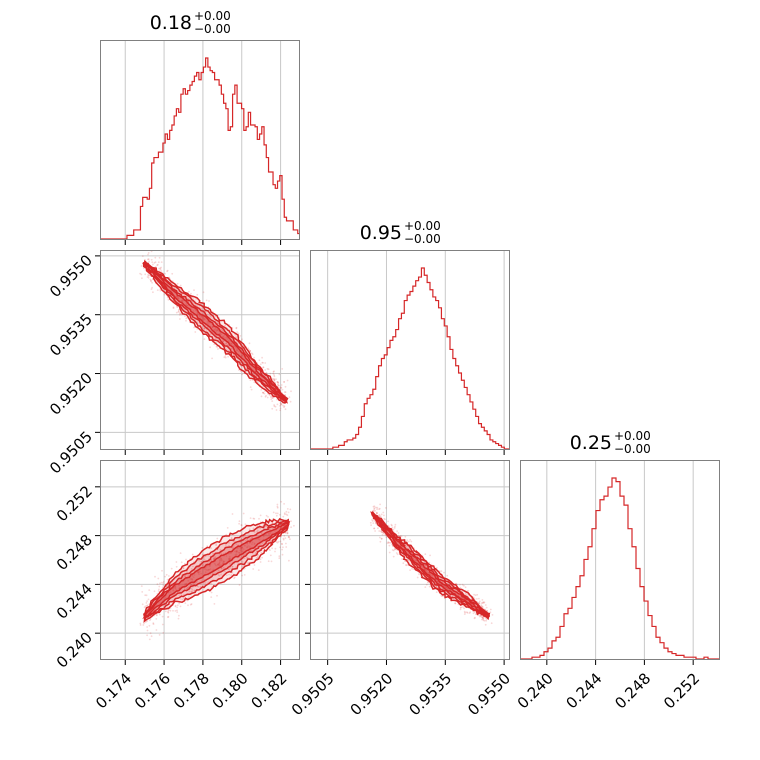 This screenshot has height=760, width=760. Describe the element at coordinates (410, 337) in the screenshot. I see `histogram-panel-1: 0.95 +0.00−0.00` at that location.